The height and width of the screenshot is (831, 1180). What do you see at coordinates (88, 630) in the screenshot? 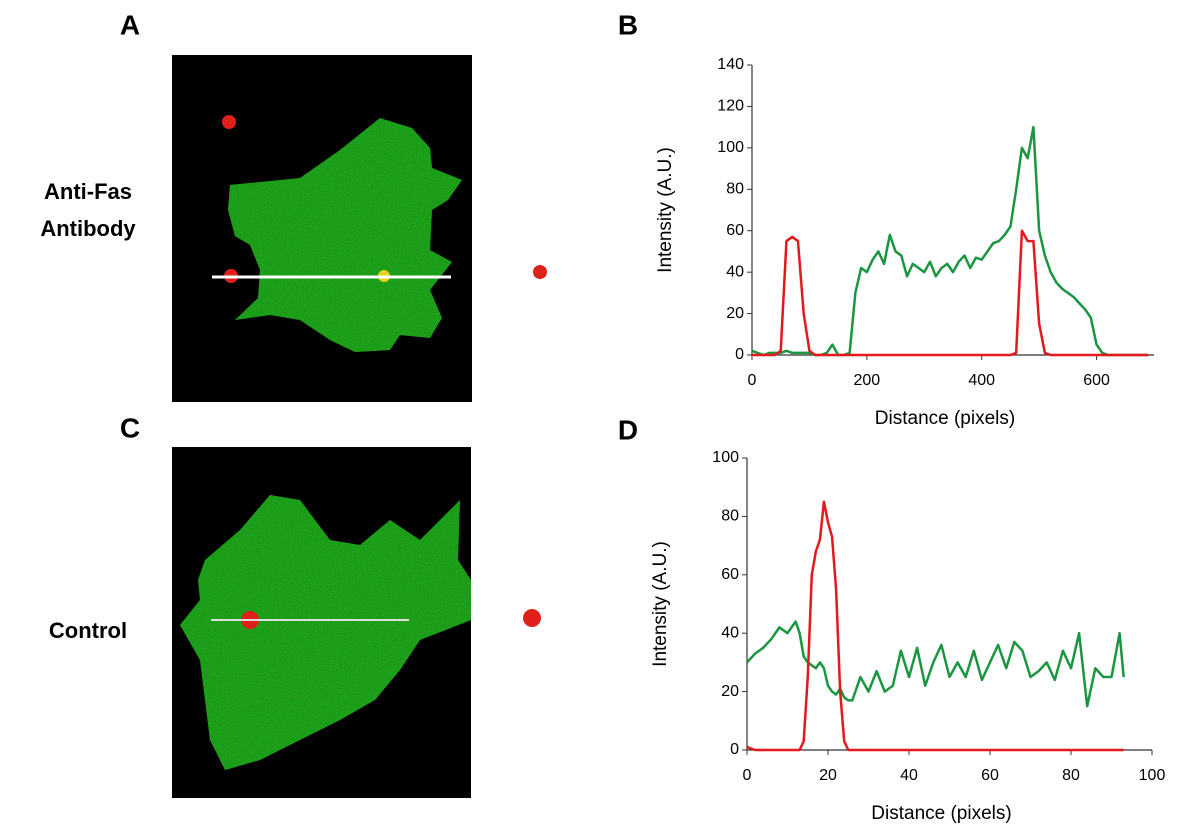
I see `row-label: Control` at bounding box center [88, 630].